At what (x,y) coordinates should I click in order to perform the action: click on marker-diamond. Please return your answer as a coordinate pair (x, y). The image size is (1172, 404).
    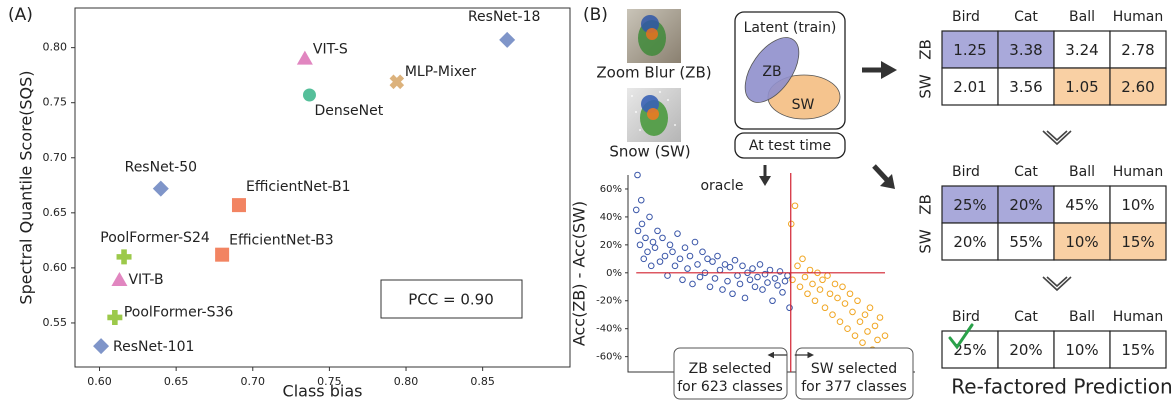
    Looking at the image, I should click on (507, 39).